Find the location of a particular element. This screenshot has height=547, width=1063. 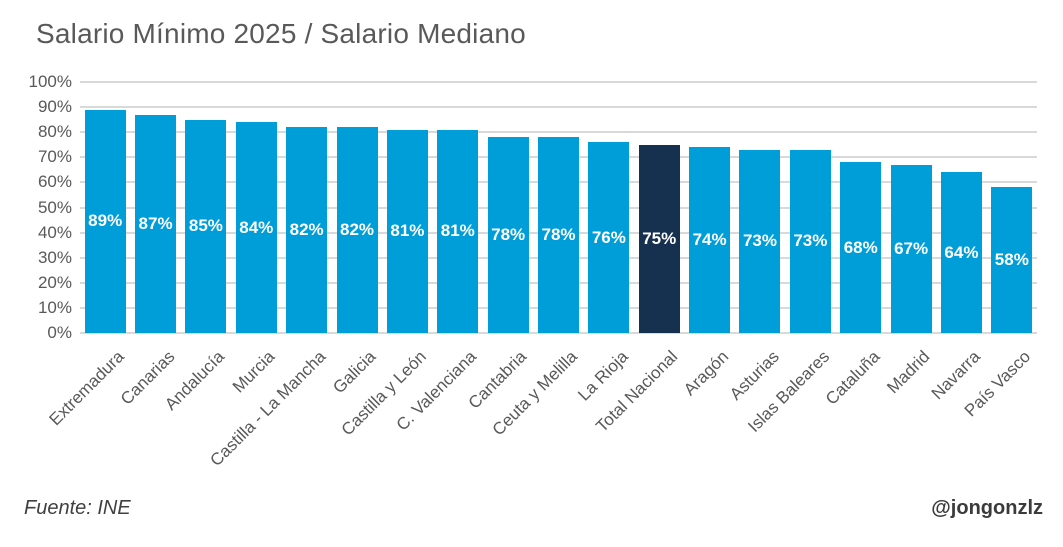

bar-value-label: 74% is located at coordinates (709, 240).